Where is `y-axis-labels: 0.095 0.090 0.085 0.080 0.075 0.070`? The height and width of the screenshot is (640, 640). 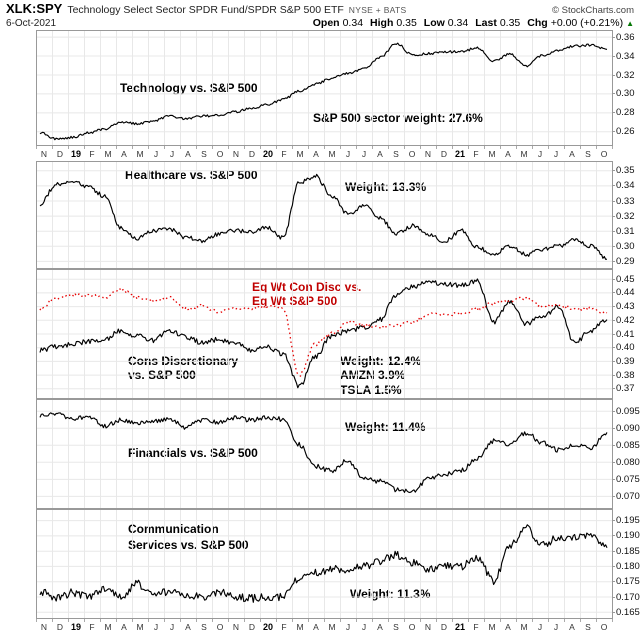 y-axis-labels: 0.095 0.090 0.085 0.080 0.075 0.070 is located at coordinates (626, 454).